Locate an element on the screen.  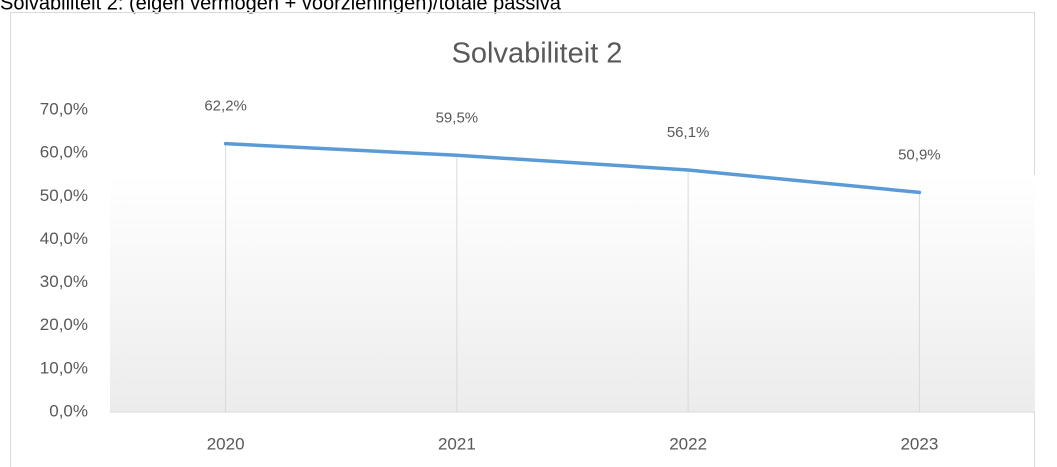
y-tick-label: 40,0% is located at coordinates (64, 238).